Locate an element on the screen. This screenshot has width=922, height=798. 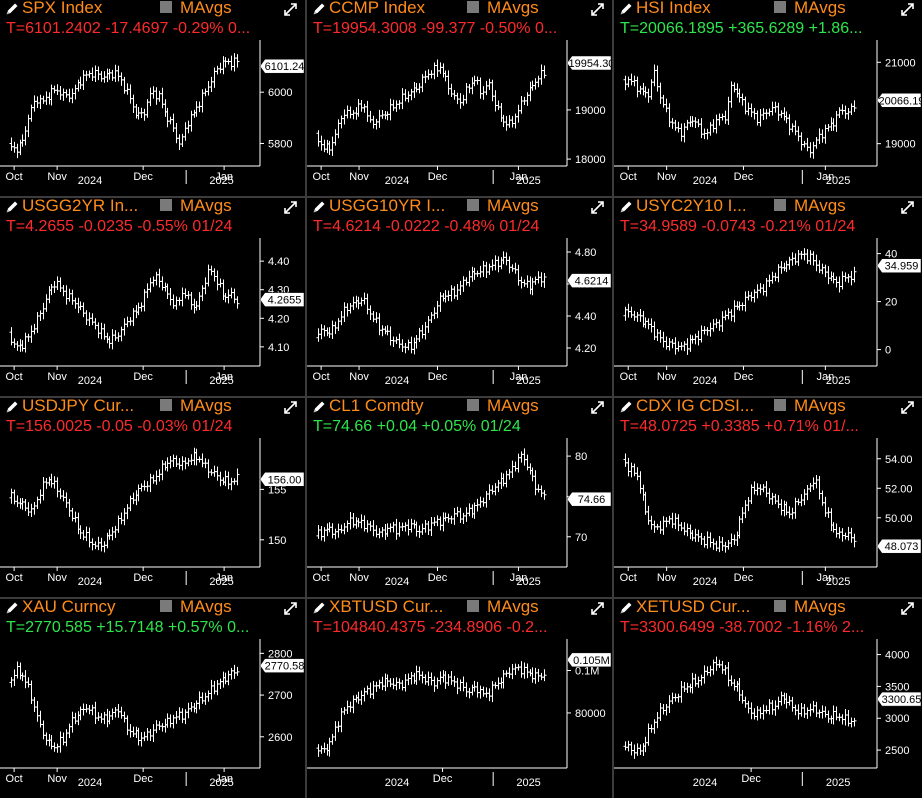
price-chart: 6000 5800 Oct Nov Dec Jan 2024 2025 6101.24 is located at coordinates (152, 98).